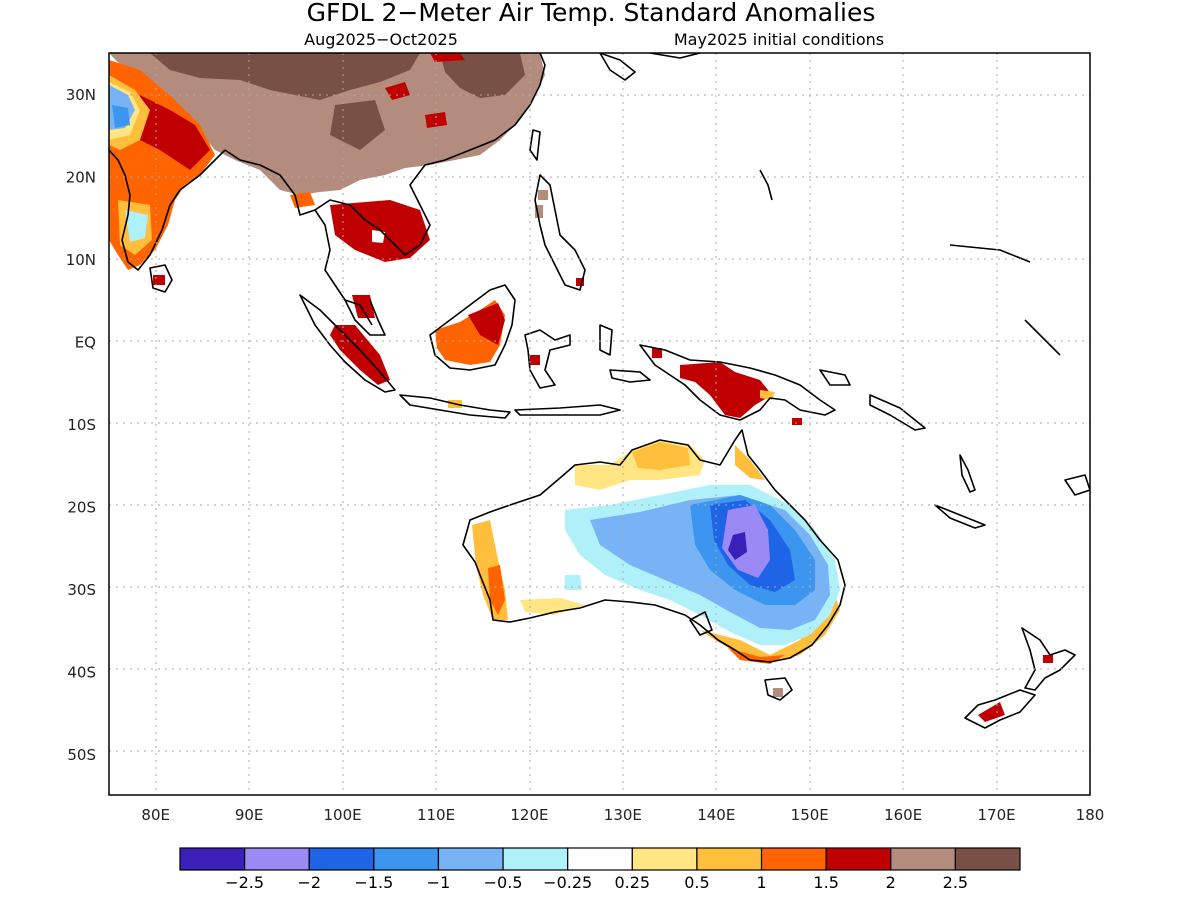 The width and height of the screenshot is (1200, 900). What do you see at coordinates (897, 412) in the screenshot?
I see `coast-solomons` at bounding box center [897, 412].